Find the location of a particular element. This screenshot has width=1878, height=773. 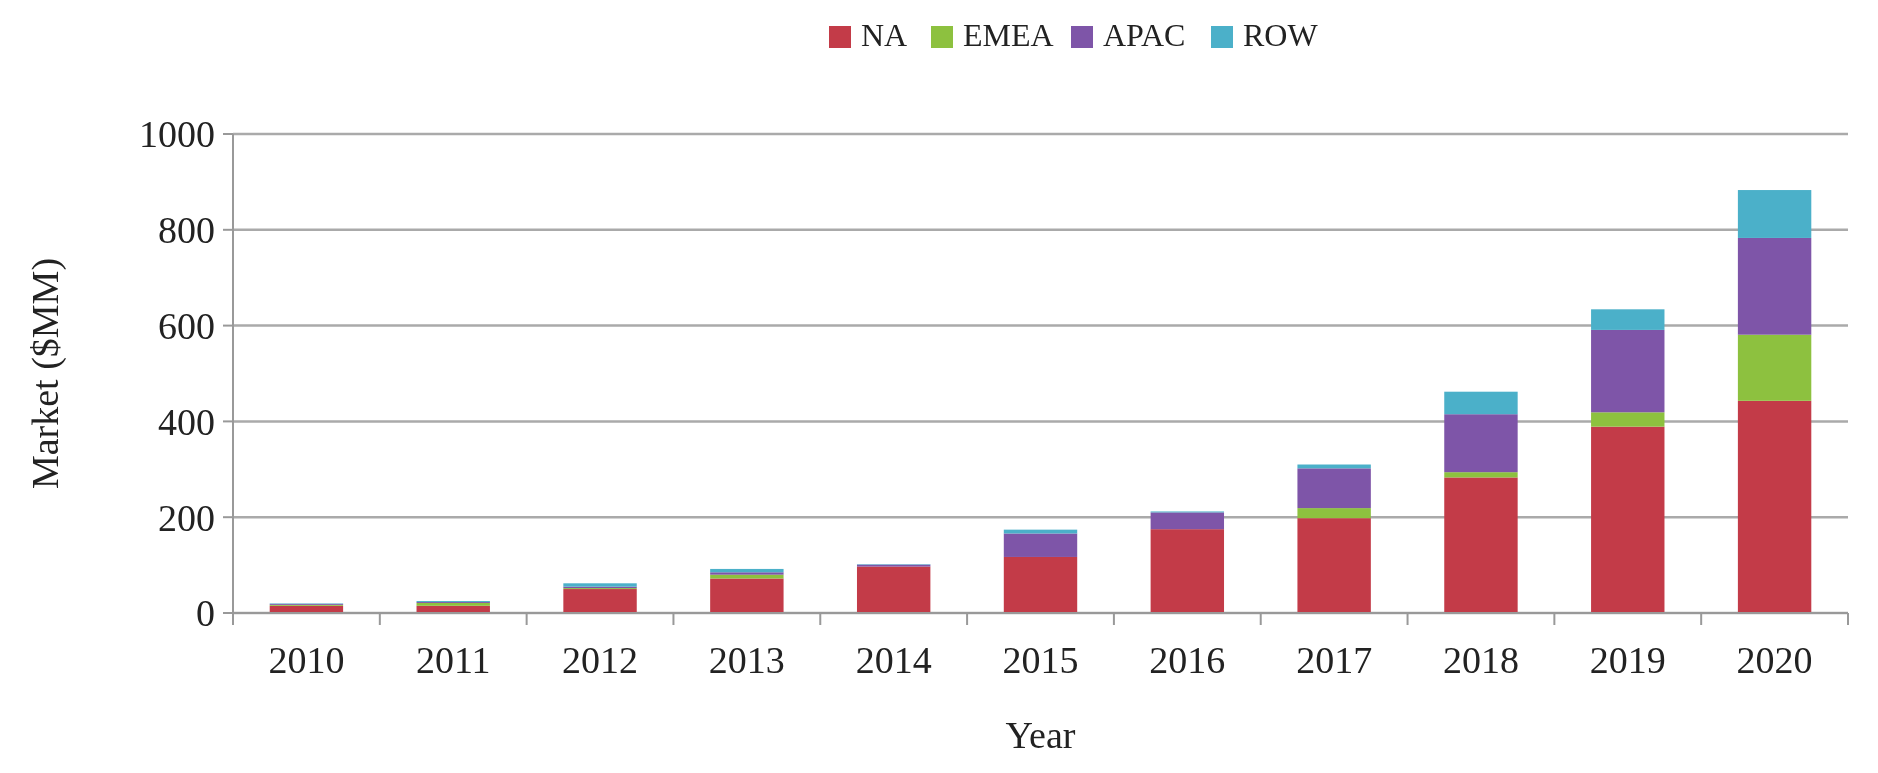

y-tick-label: 800 is located at coordinates (186, 230).